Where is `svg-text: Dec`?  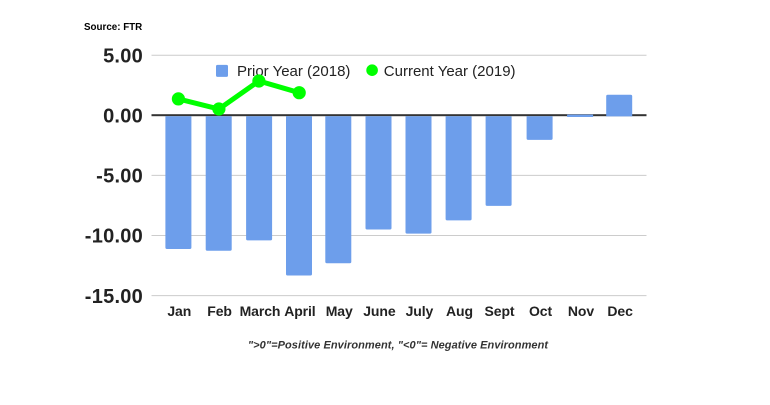 svg-text: Dec is located at coordinates (620, 311).